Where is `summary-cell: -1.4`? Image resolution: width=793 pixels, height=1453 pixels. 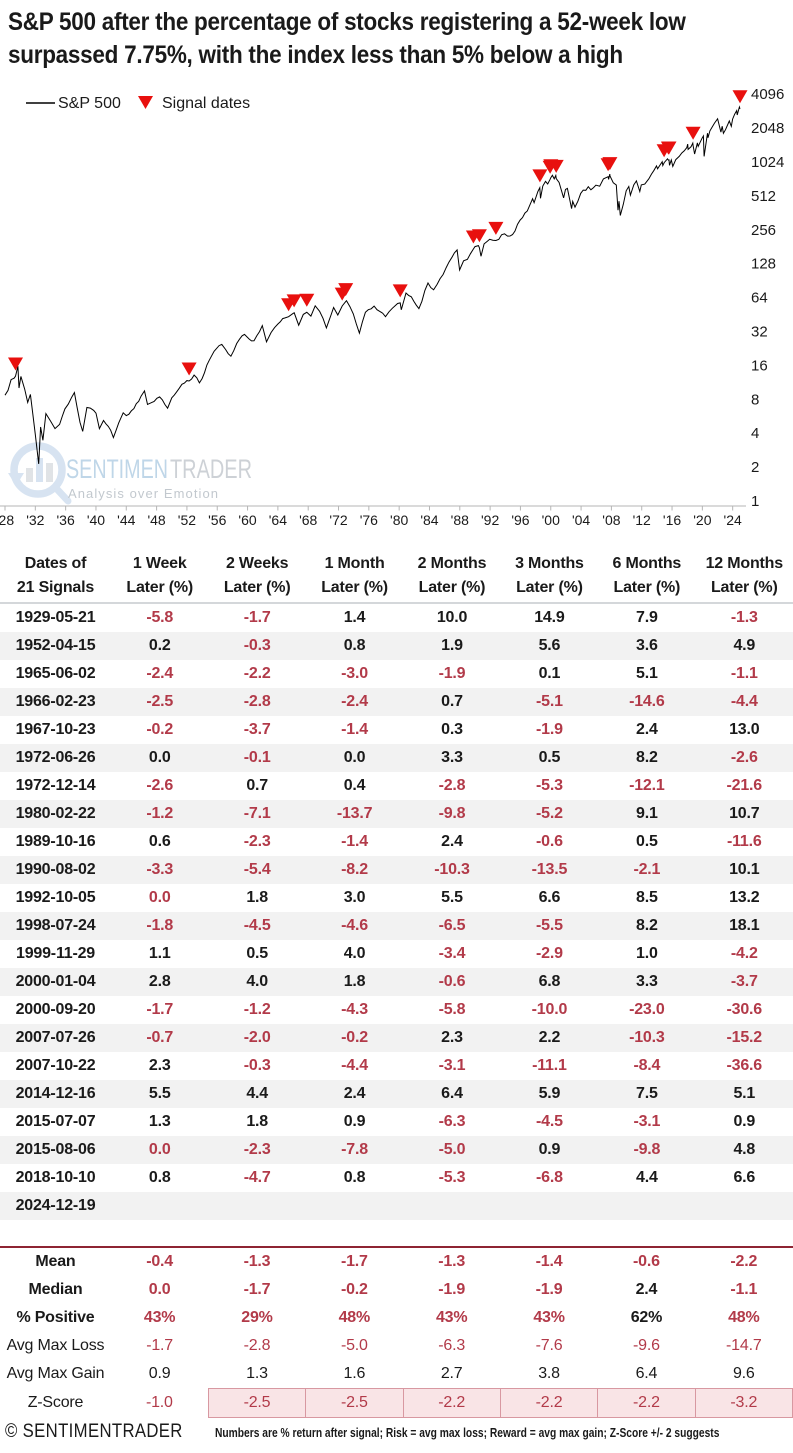
summary-cell: -1.4 is located at coordinates (549, 1261).